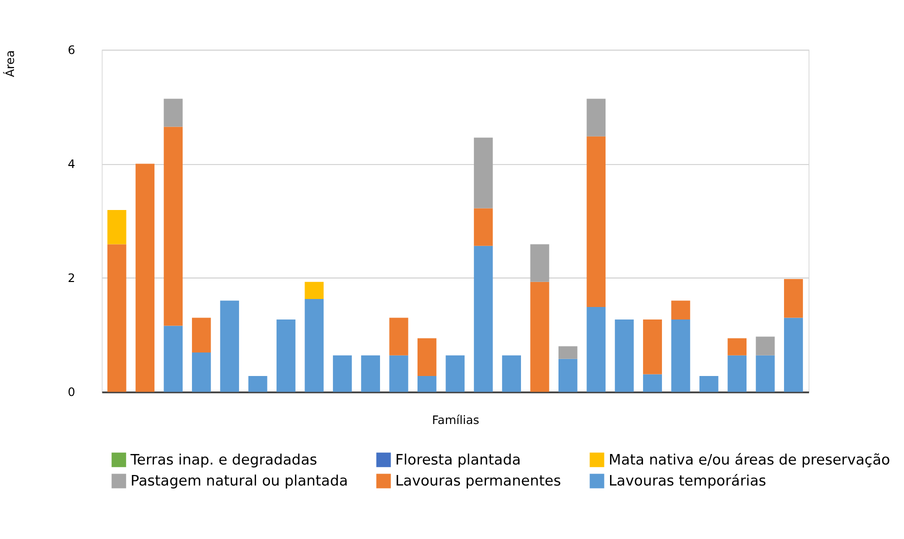 This screenshot has height=539, width=904. What do you see at coordinates (9, 64) in the screenshot?
I see `y-axis-title: Área` at bounding box center [9, 64].